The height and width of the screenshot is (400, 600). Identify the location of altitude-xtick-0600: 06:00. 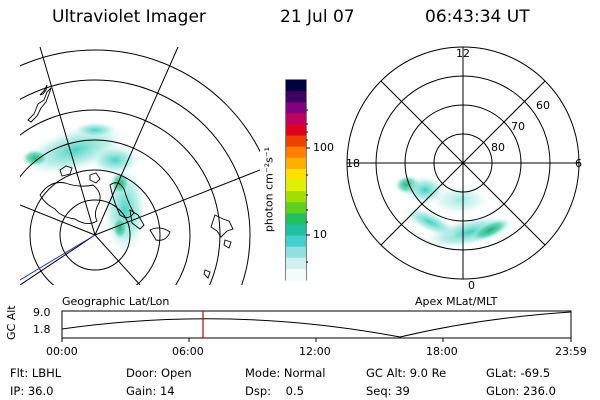
(188, 351).